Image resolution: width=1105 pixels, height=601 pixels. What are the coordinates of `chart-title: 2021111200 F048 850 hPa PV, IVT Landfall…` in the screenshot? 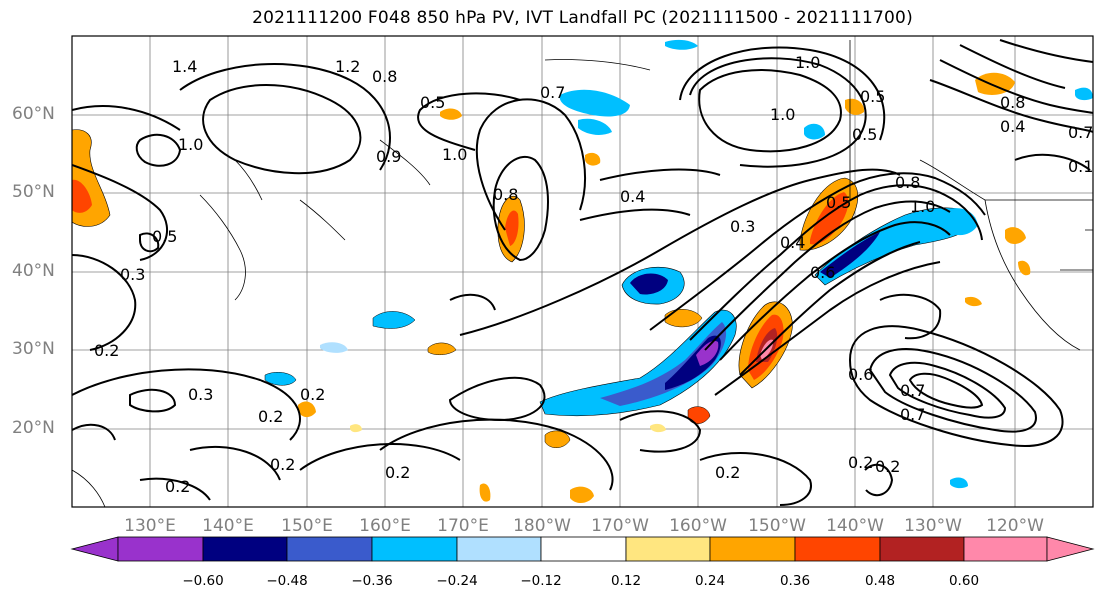 It's located at (582, 18).